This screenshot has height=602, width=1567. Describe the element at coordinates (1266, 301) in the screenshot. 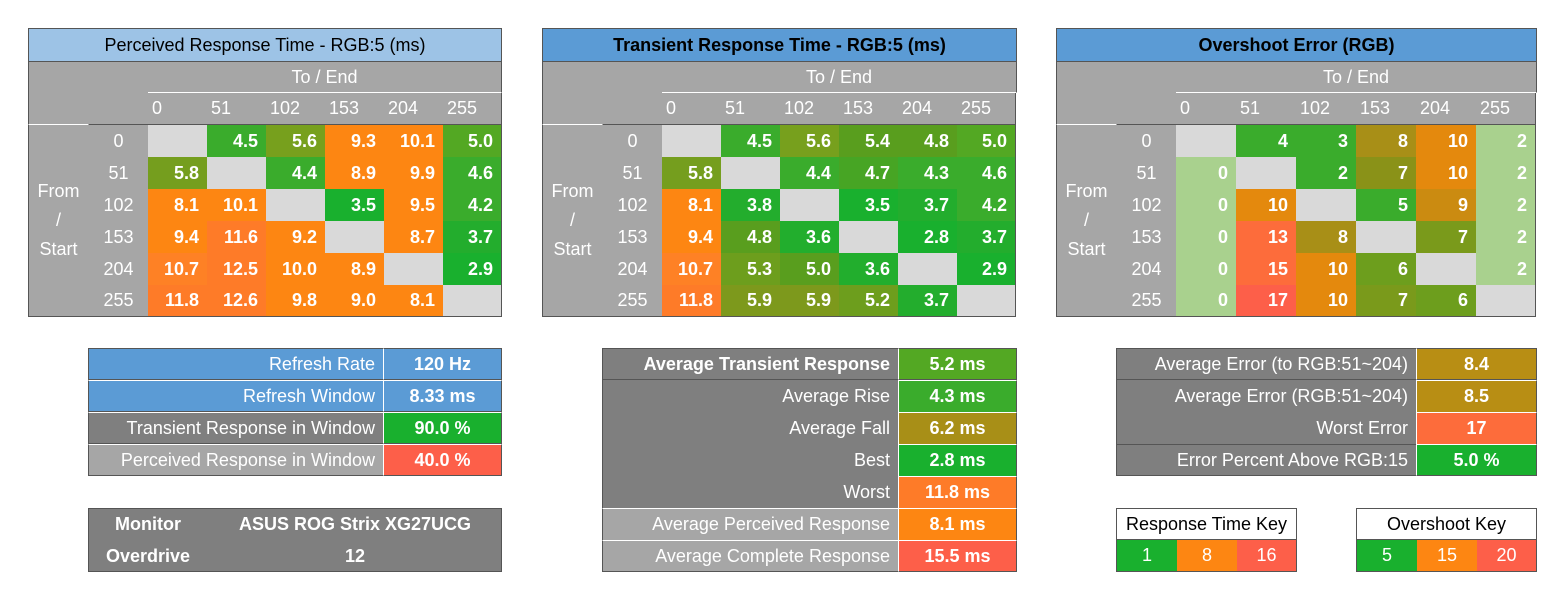

I see `heatmap-cell: 17` at that location.